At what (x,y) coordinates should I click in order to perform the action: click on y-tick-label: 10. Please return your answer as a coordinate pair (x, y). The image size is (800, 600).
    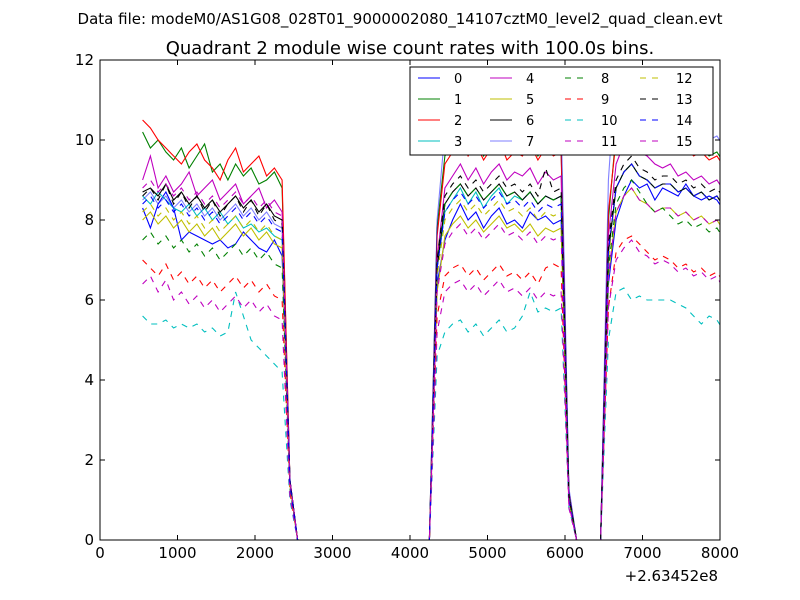
    Looking at the image, I should click on (84, 140).